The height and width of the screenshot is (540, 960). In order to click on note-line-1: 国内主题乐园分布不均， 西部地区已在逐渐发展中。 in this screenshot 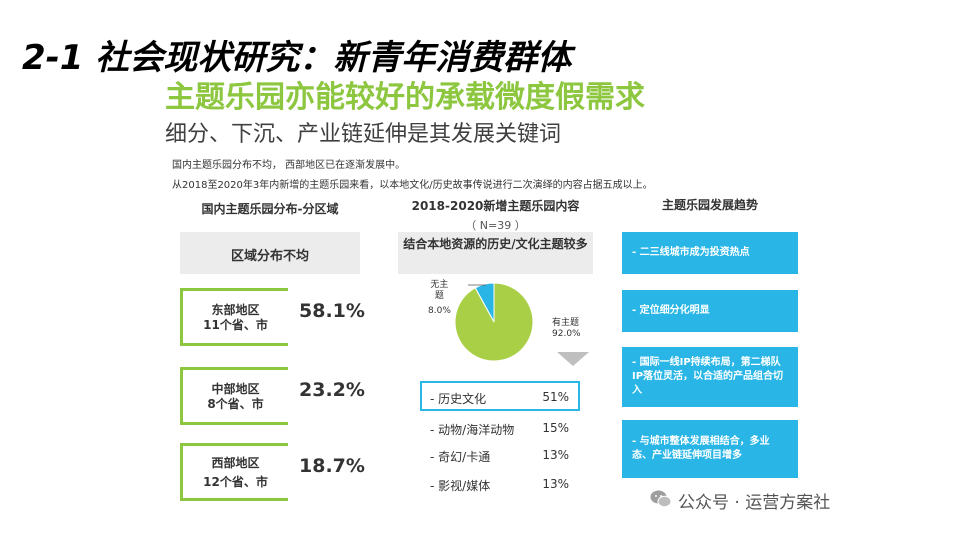, I will do `click(289, 165)`.